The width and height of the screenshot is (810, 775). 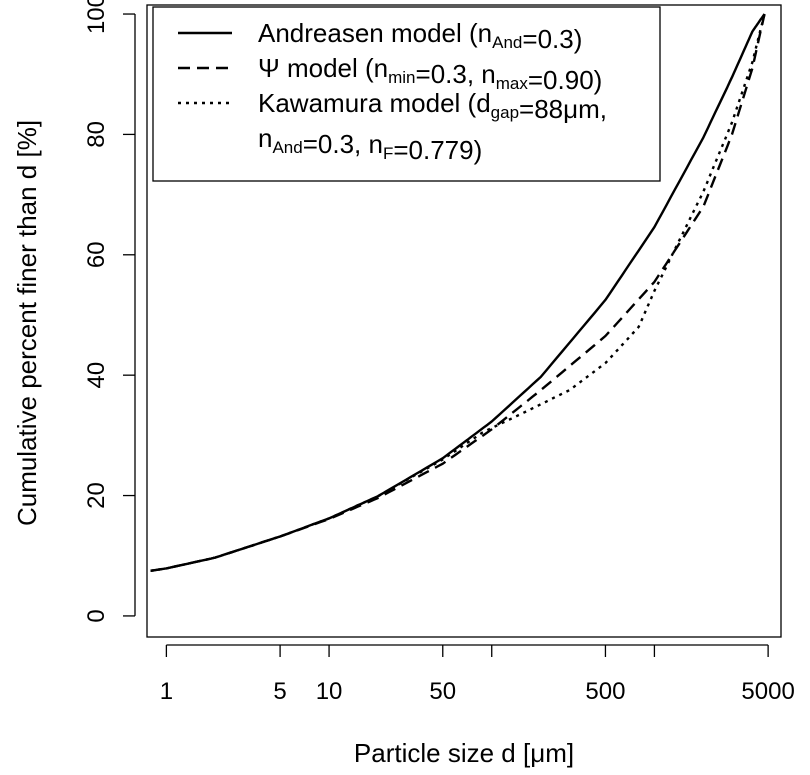 What do you see at coordinates (442, 691) in the screenshot?
I see `x-tick-label: 50` at bounding box center [442, 691].